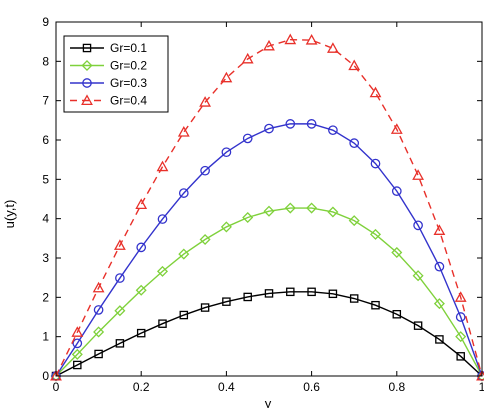 This screenshot has width=484, height=413. Describe the element at coordinates (141, 387) in the screenshot. I see `x-tick-label: 0.2` at that location.